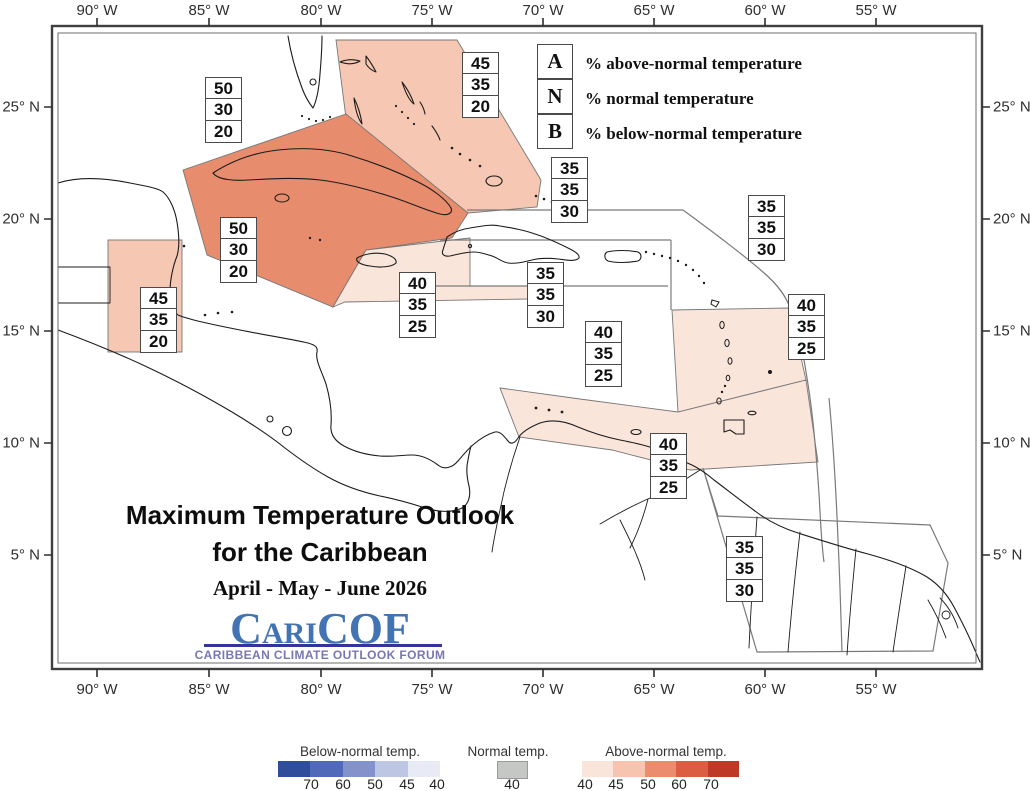 Image resolution: width=1030 pixels, height=791 pixels. I want to click on prob-box-jamaica: 40 35 25, so click(417, 305).